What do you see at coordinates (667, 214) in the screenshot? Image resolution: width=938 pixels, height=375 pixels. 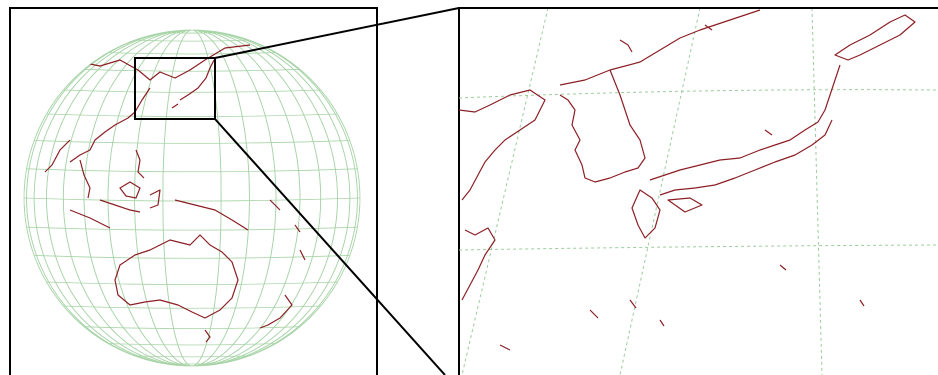 I see `coast-kyushu` at bounding box center [667, 214].